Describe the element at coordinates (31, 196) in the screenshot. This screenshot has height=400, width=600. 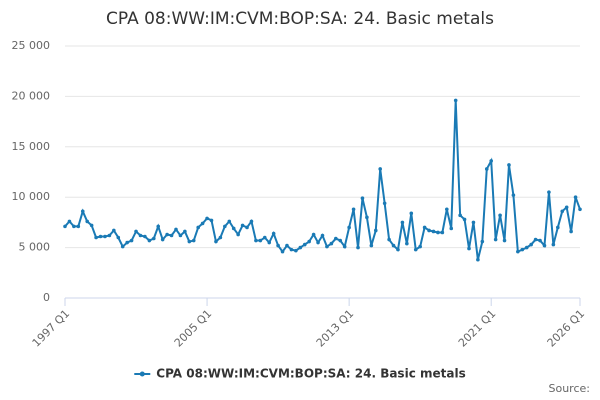
I see `y-tick-label: 10 000` at that location.